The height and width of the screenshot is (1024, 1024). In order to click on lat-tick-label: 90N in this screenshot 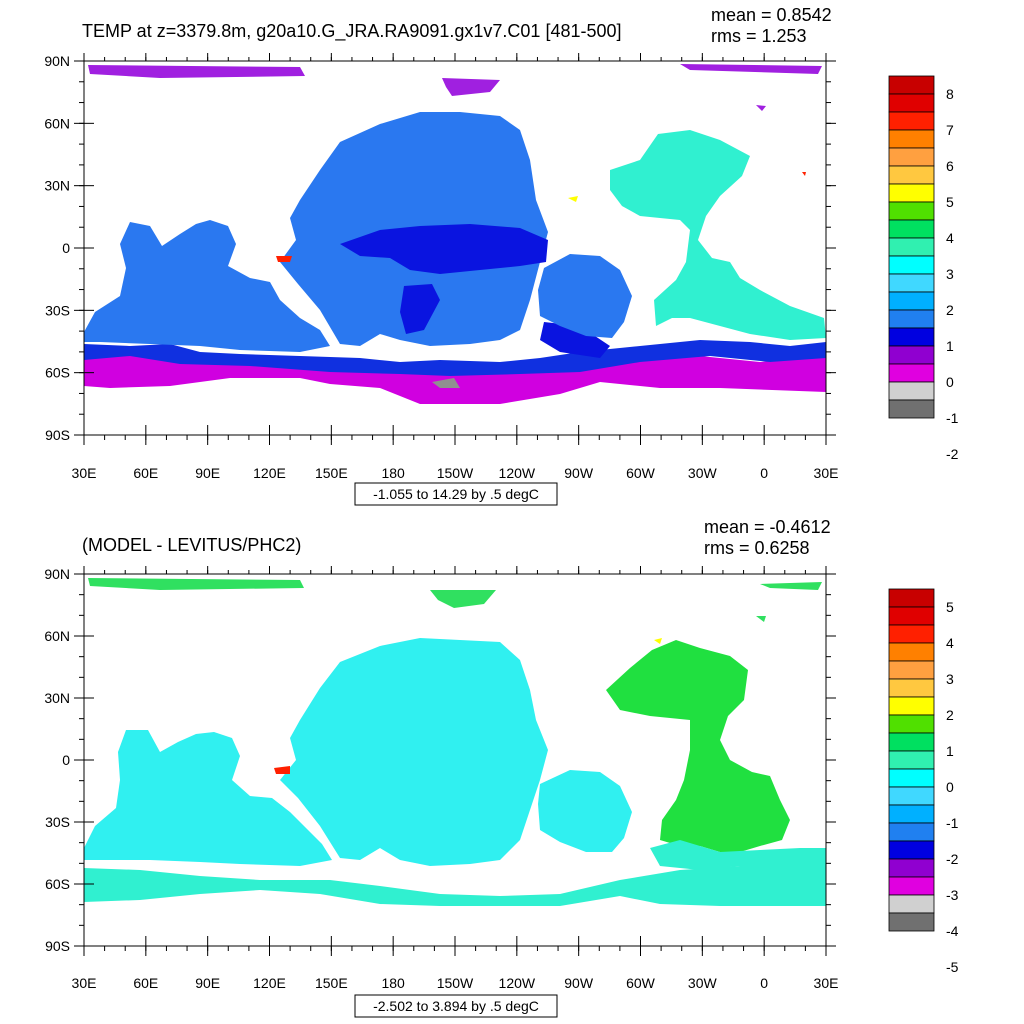, I will do `click(57, 61)`.